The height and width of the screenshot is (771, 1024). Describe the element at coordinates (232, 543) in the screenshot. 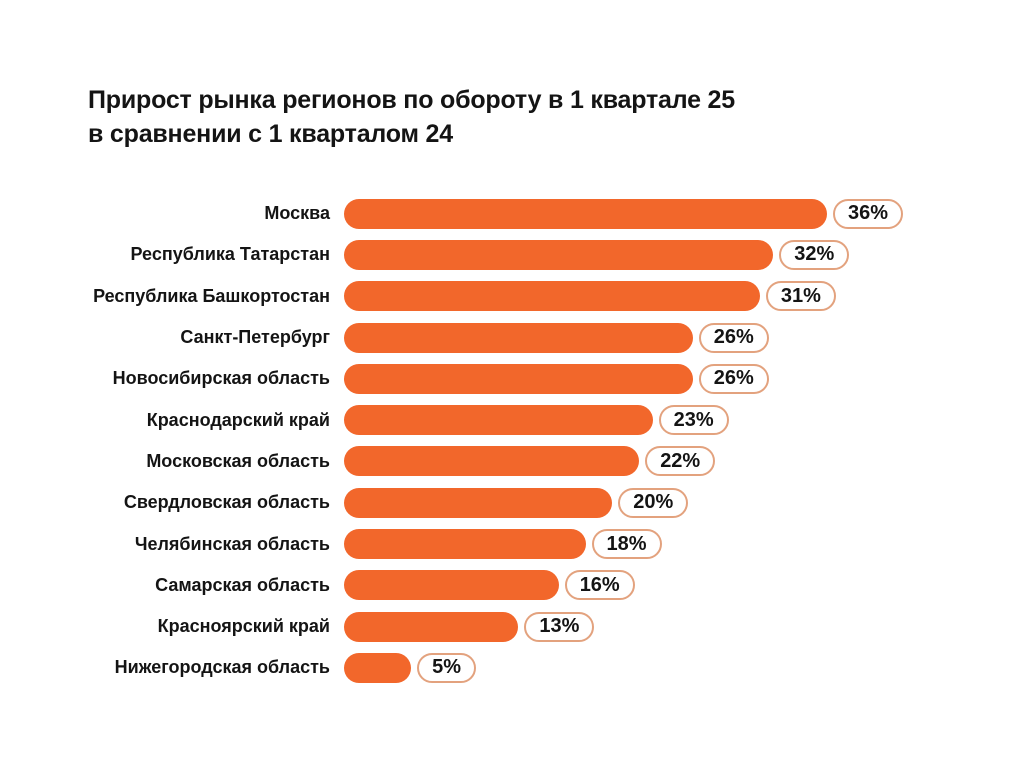

I see `region-label: Челябинская область` at that location.